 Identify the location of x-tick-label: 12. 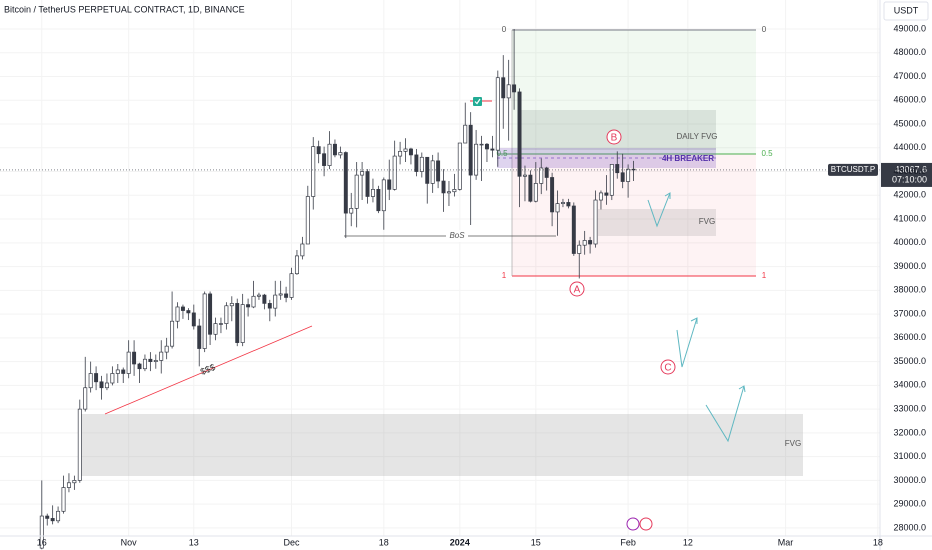
(688, 542).